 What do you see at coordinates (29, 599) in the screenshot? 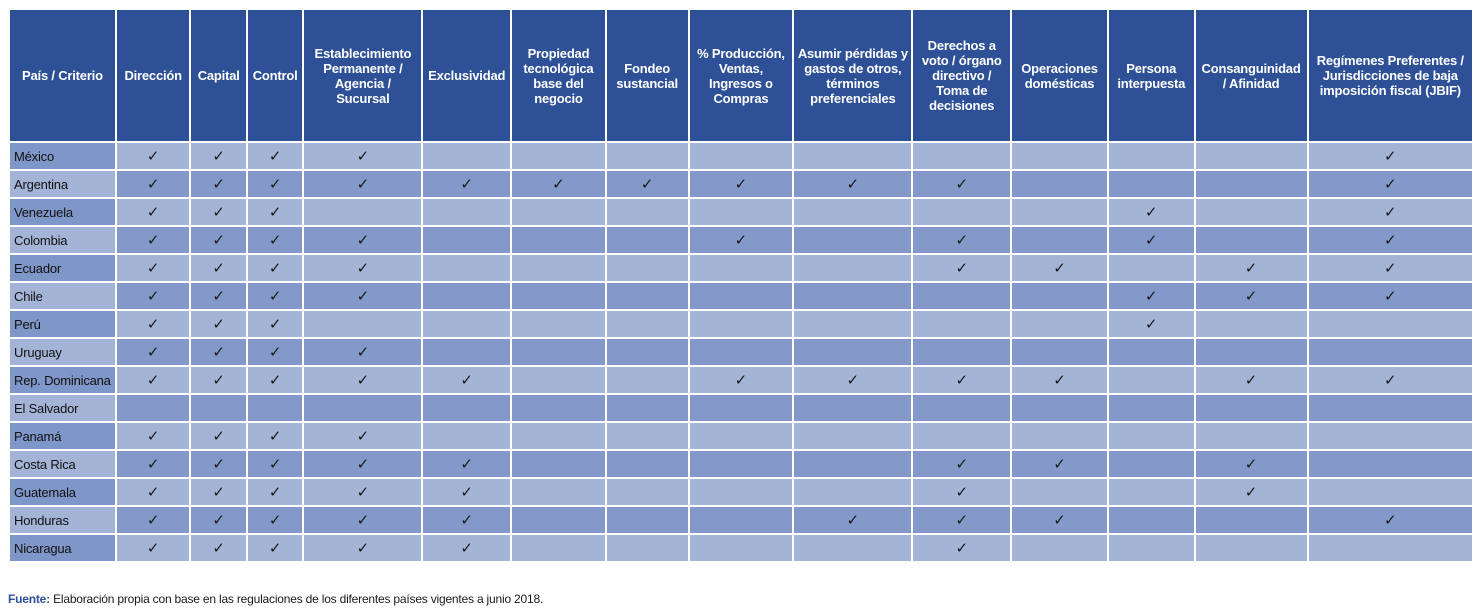
I see `source-label: Fuente:` at bounding box center [29, 599].